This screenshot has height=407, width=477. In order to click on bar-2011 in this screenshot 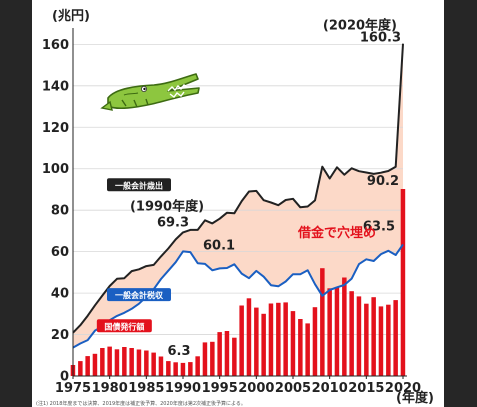, I will do `click(337, 331)`.